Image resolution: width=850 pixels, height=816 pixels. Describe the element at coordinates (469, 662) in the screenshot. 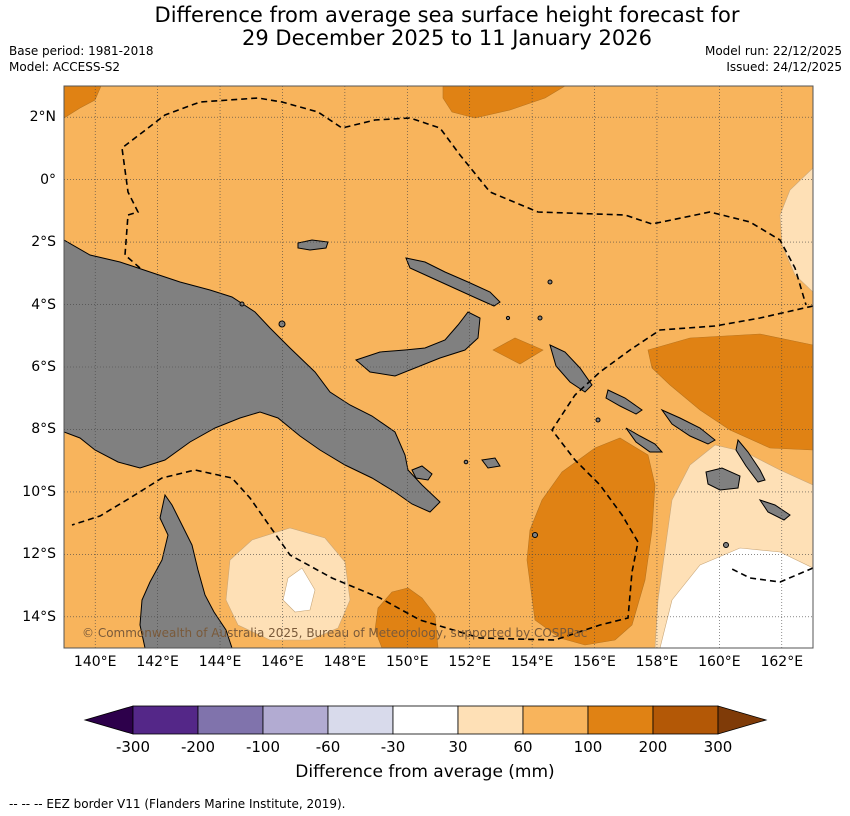

I see `lon-label: 152°E` at that location.